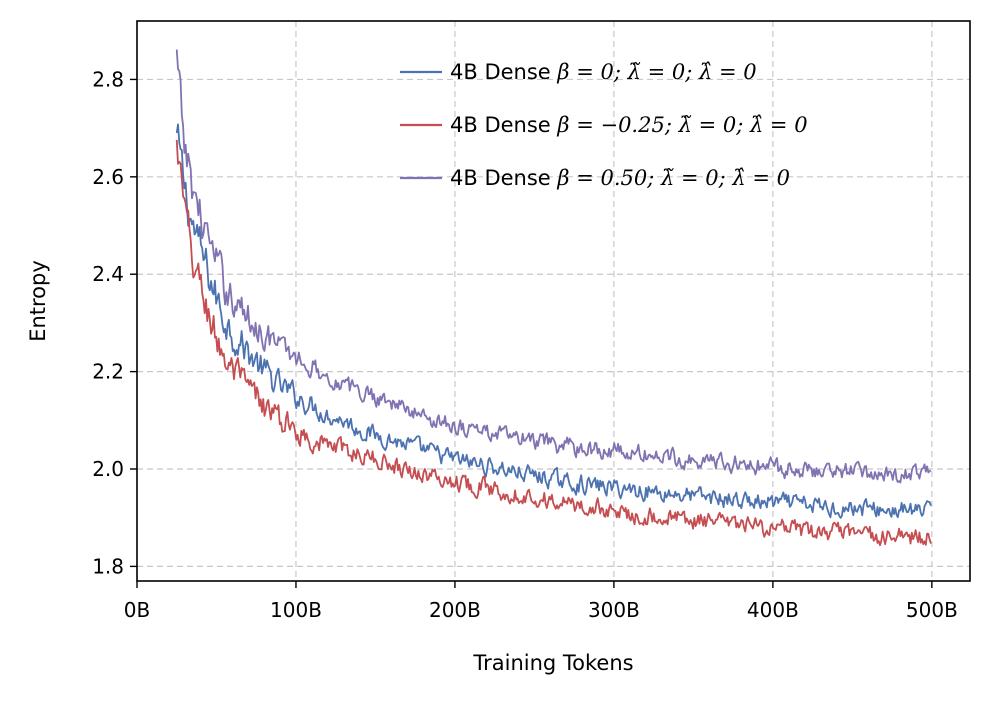  What do you see at coordinates (296, 610) in the screenshot?
I see `x-tick-label: 100B` at bounding box center [296, 610].